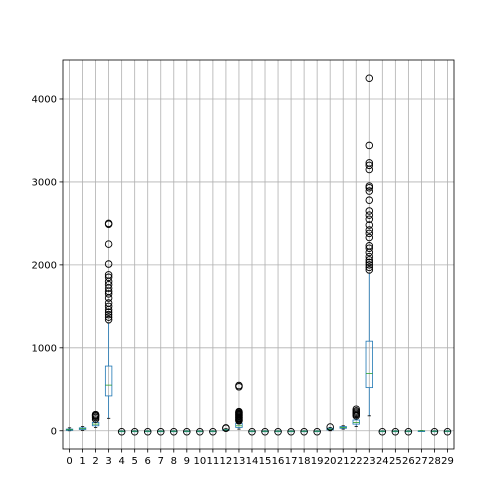 The image size is (504, 504). What do you see at coordinates (421, 461) in the screenshot?
I see `x-tick-label: 27` at bounding box center [421, 461].